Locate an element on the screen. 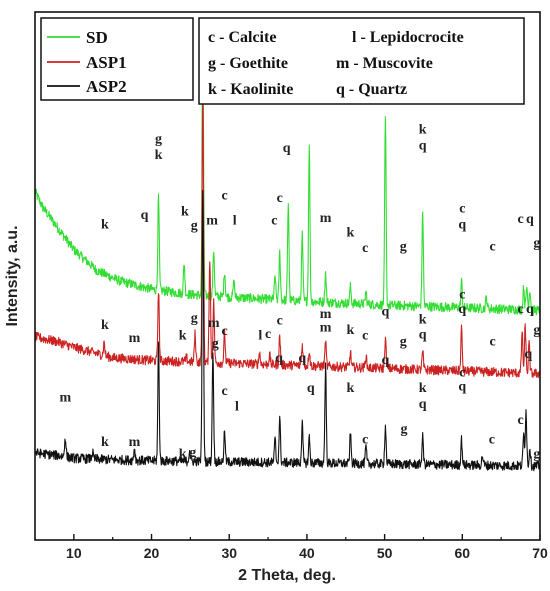  legend: SD ASP1 ASP2 is located at coordinates (117, 59).